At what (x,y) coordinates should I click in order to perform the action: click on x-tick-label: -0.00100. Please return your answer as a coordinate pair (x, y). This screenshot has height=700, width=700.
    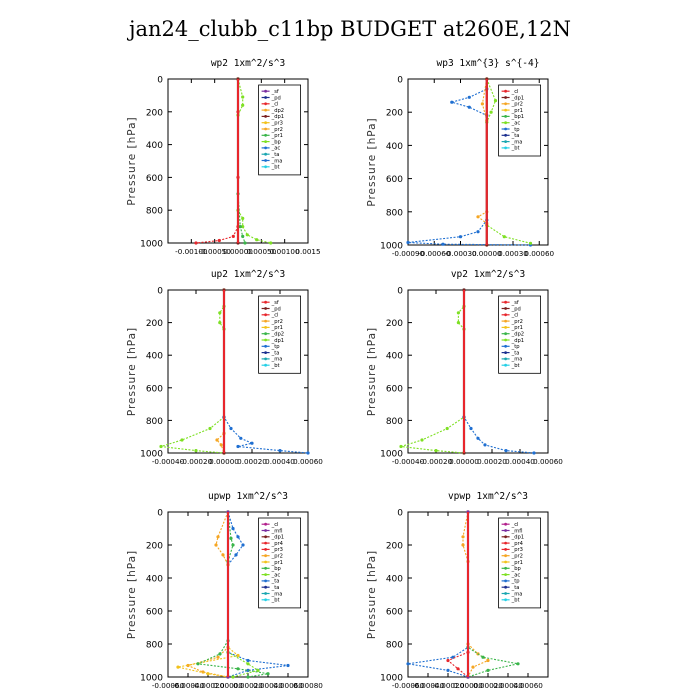
    Looking at the image, I should click on (191, 251).